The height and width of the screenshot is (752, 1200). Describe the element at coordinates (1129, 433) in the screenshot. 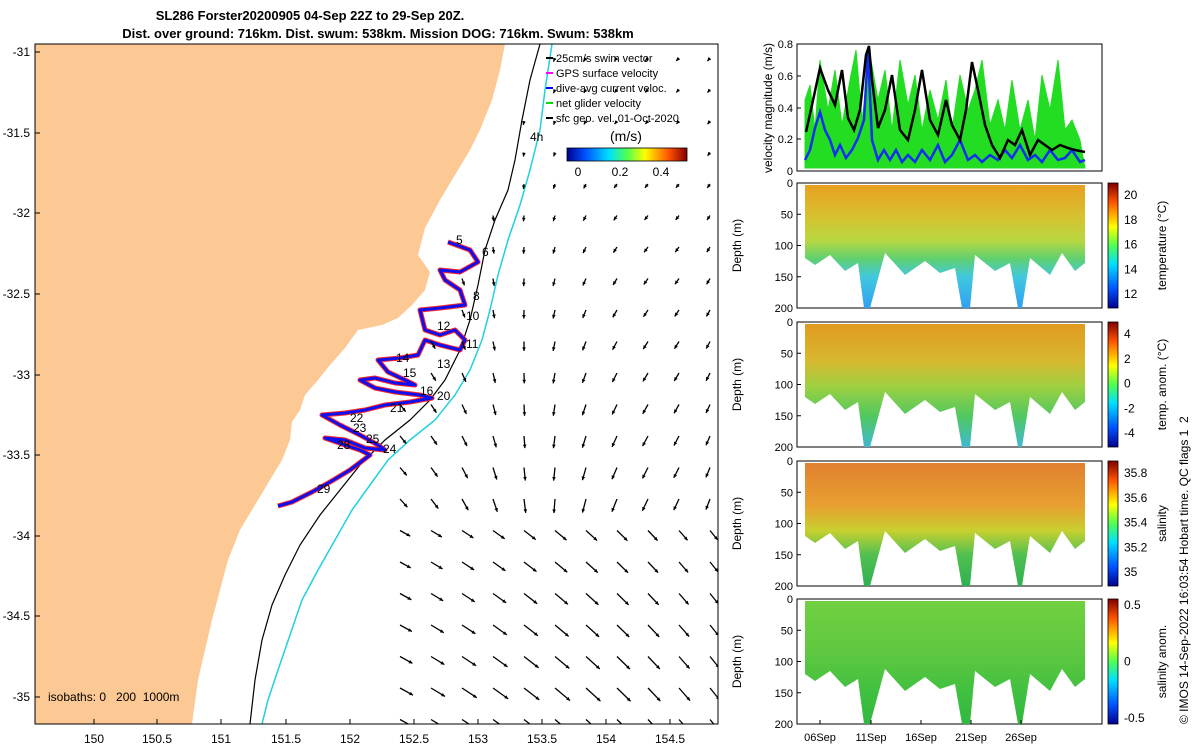

I see `colorbar-tick-label: -4` at that location.